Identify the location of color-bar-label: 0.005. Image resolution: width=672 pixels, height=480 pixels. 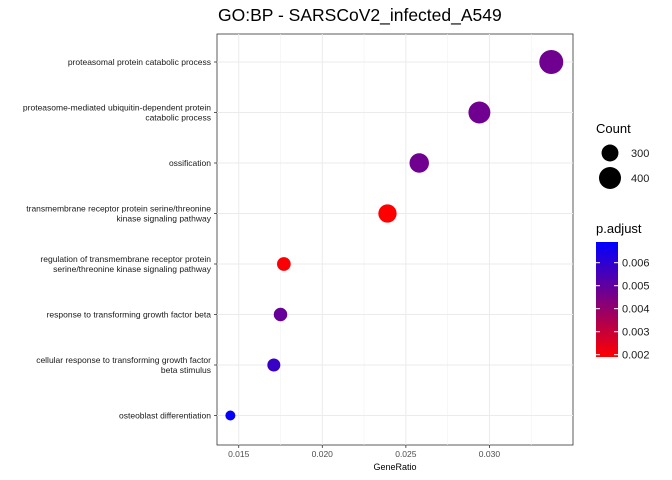
(636, 287).